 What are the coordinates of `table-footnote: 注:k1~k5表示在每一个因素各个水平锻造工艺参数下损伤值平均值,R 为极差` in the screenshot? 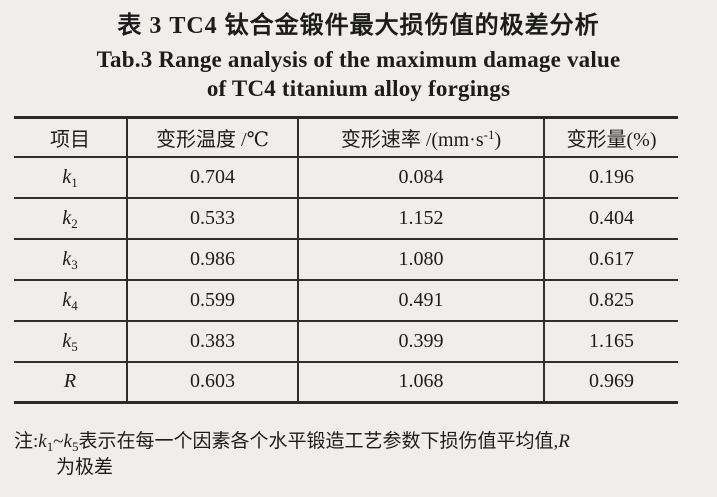 It's located at (358, 455).